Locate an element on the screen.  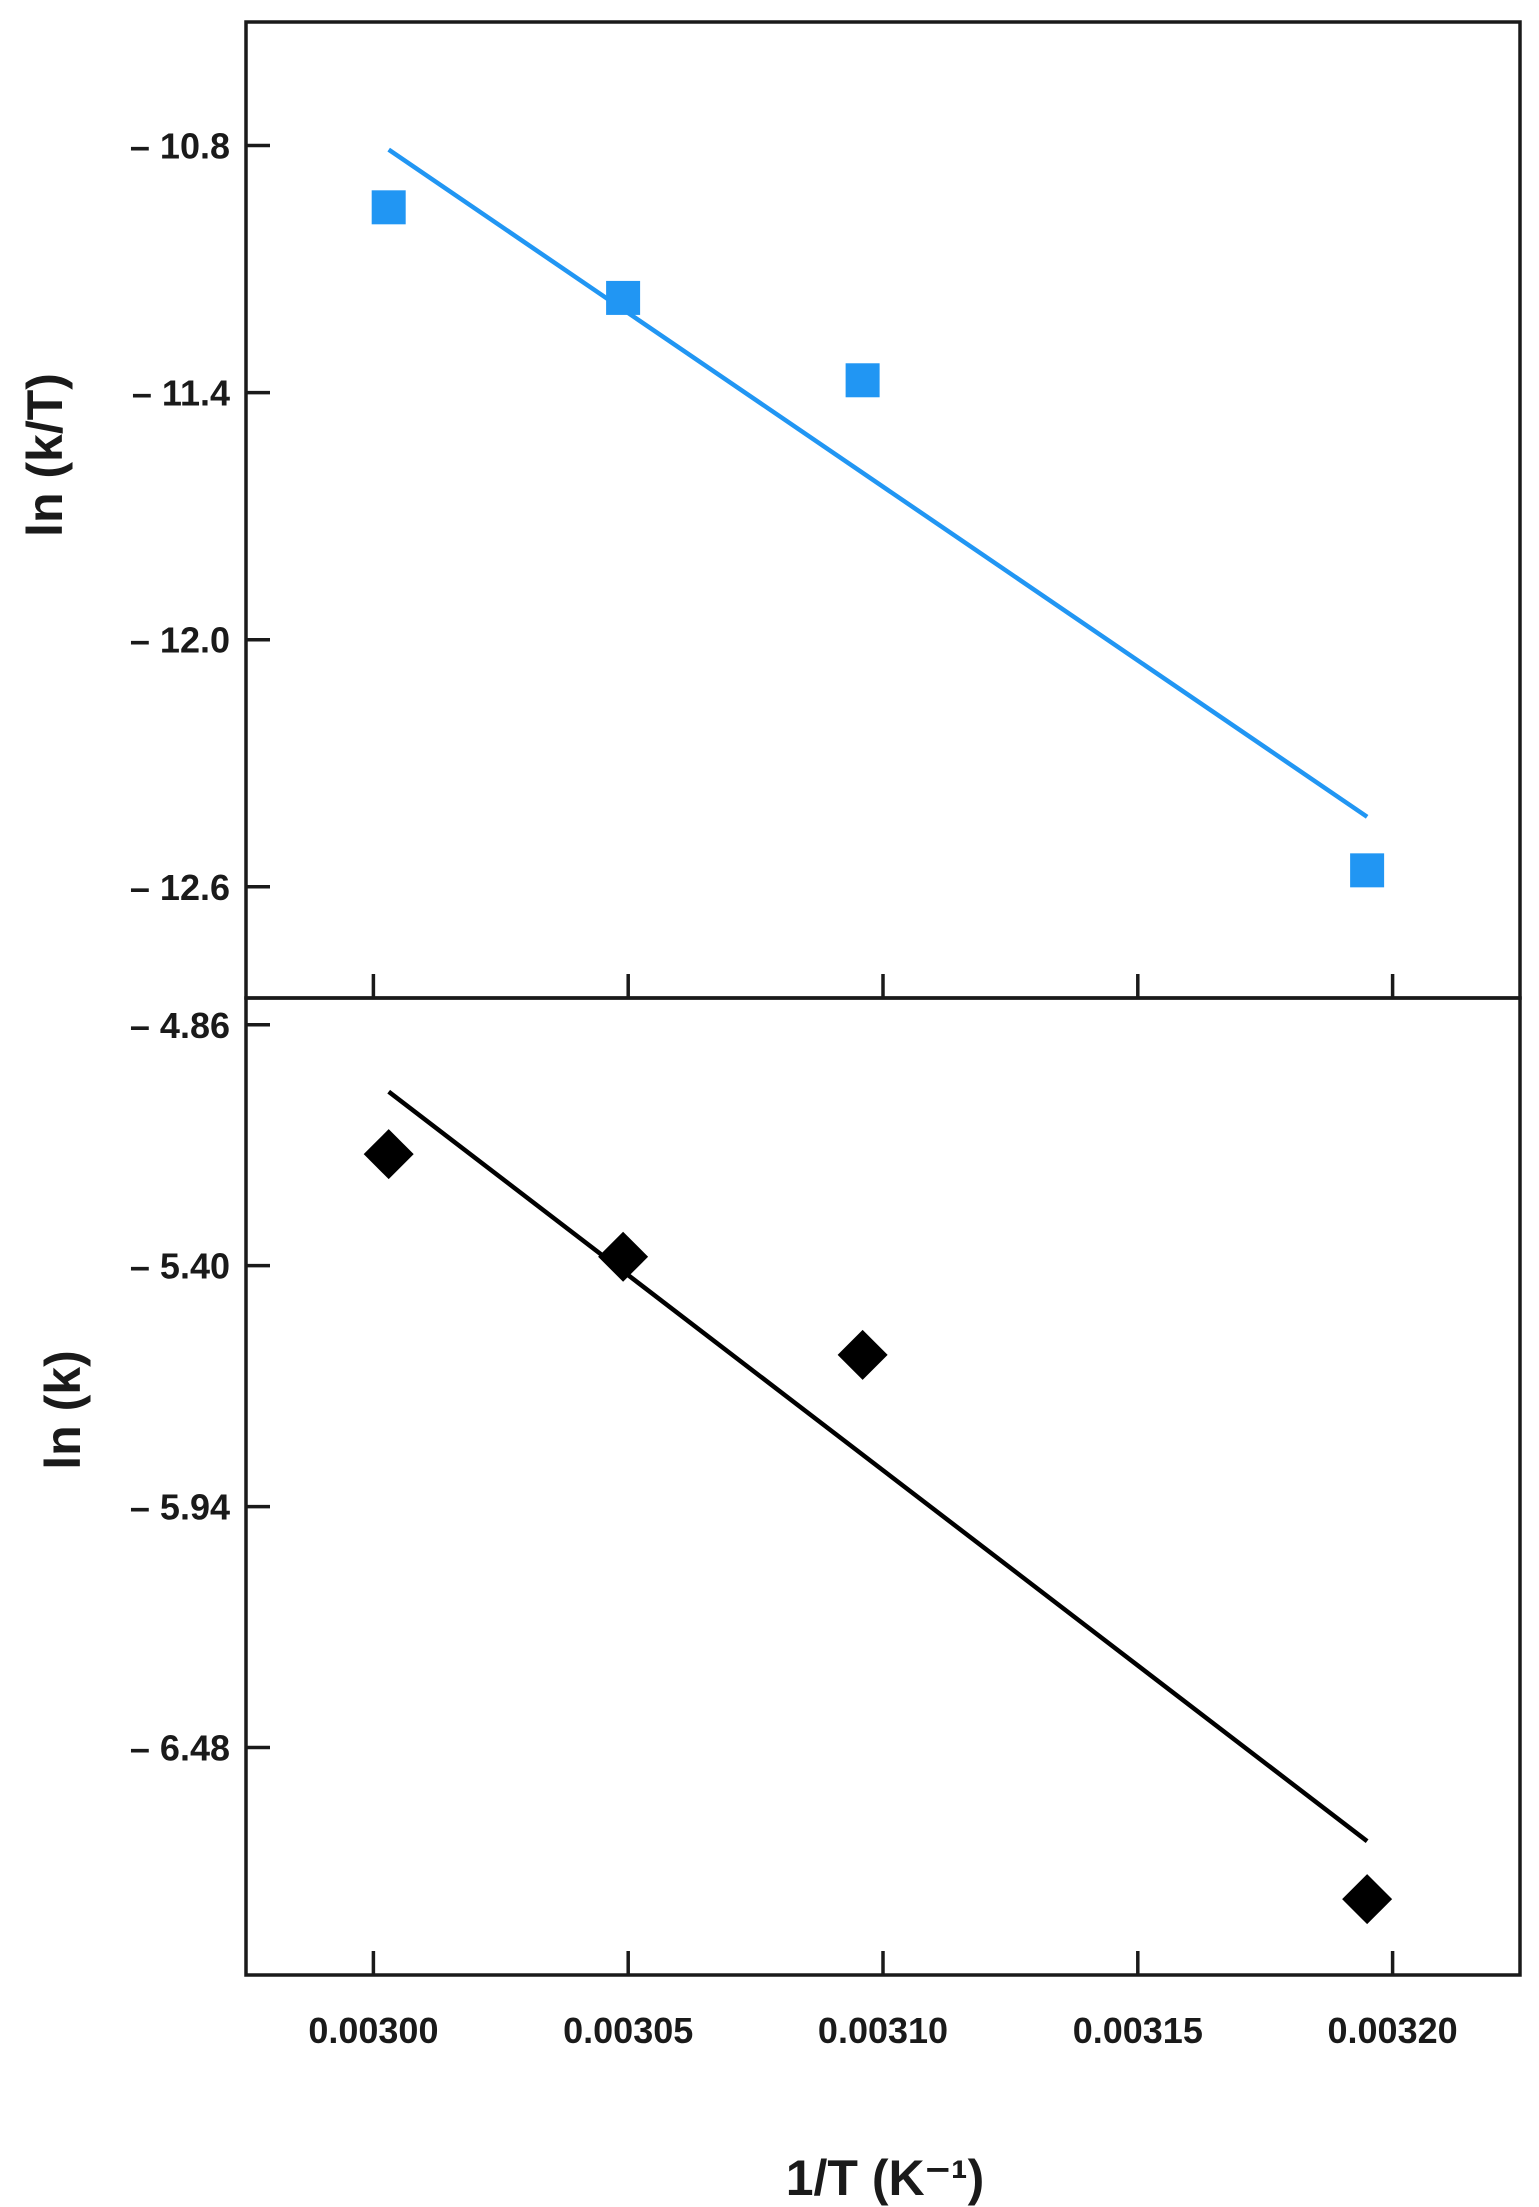
x-tick-label: 0.00305 is located at coordinates (628, 2030).